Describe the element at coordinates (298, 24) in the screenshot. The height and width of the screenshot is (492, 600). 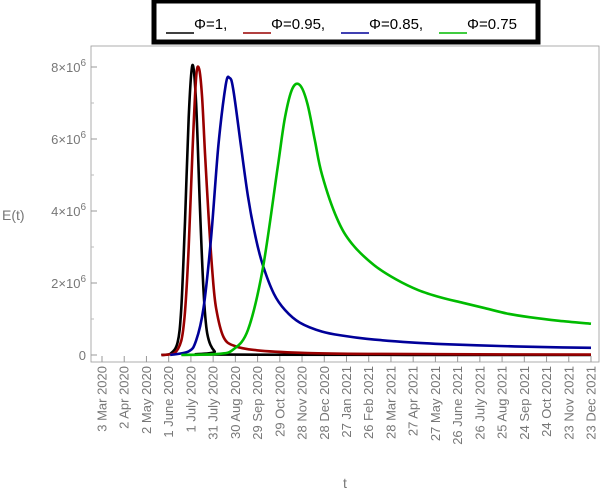
I see `legend-label-2: Φ=0.95,` at that location.